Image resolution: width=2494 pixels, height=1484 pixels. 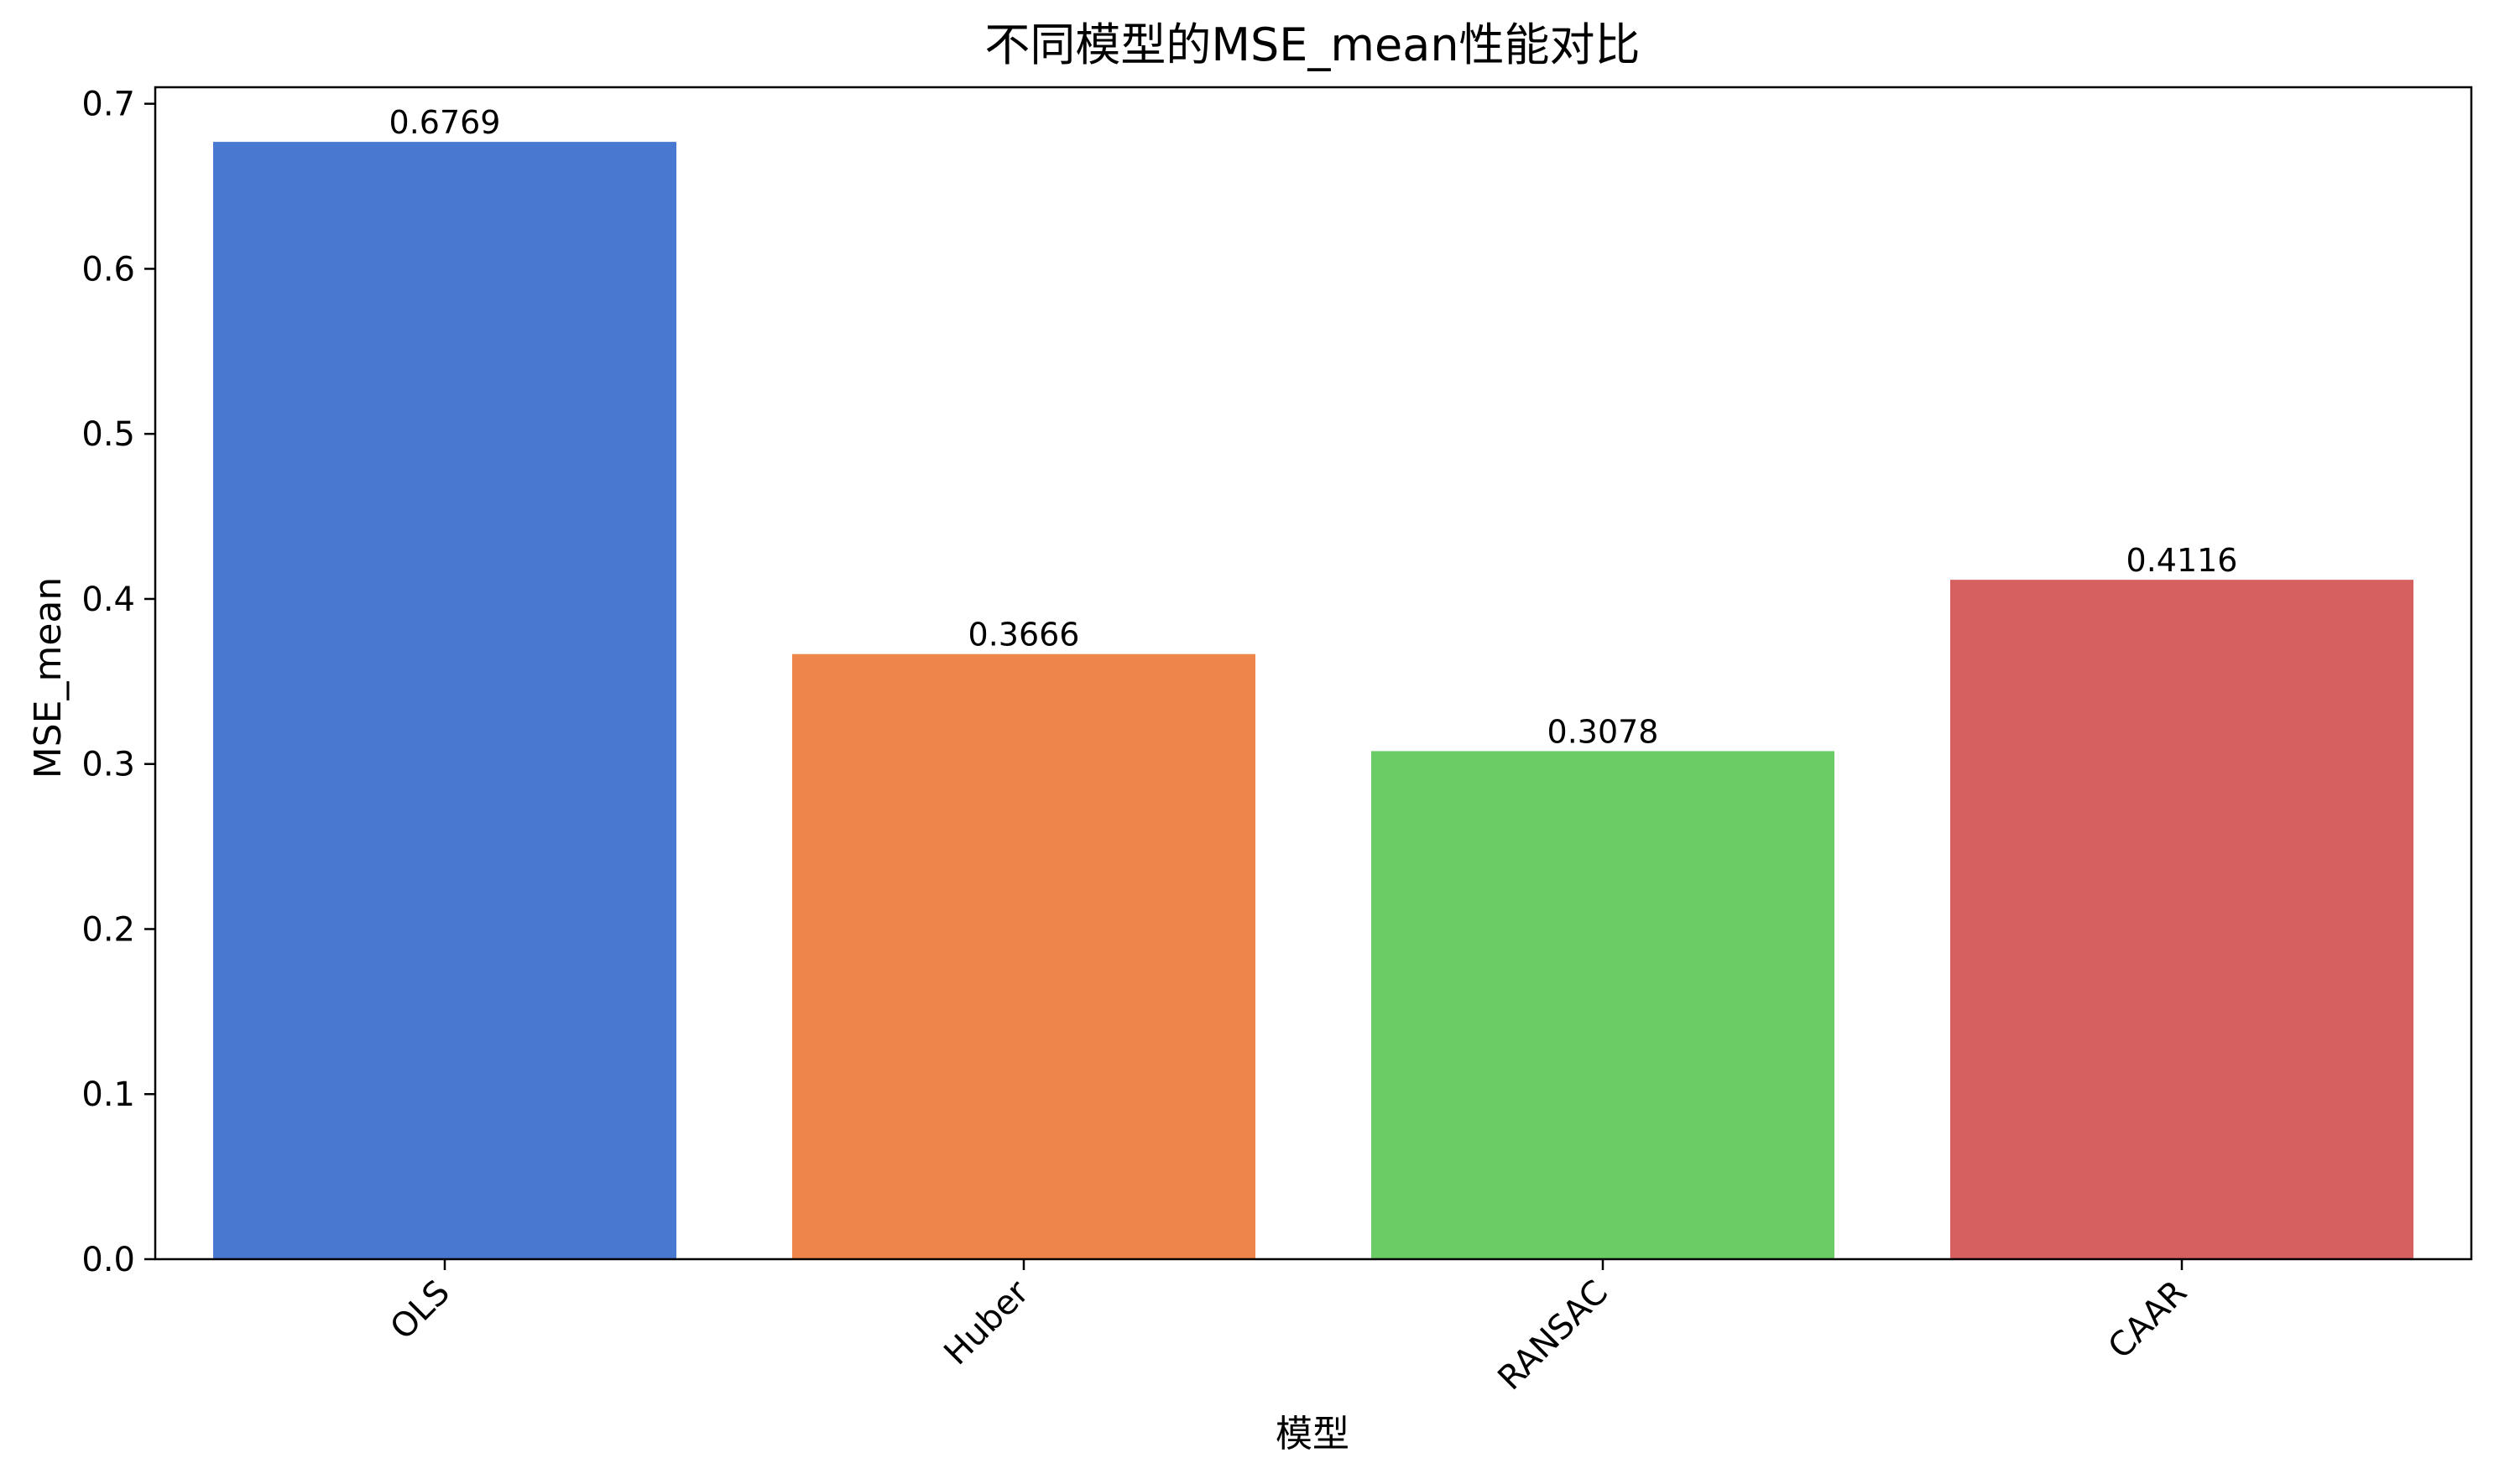 What do you see at coordinates (108, 1260) in the screenshot?
I see `y-tick-label: 0.0` at bounding box center [108, 1260].